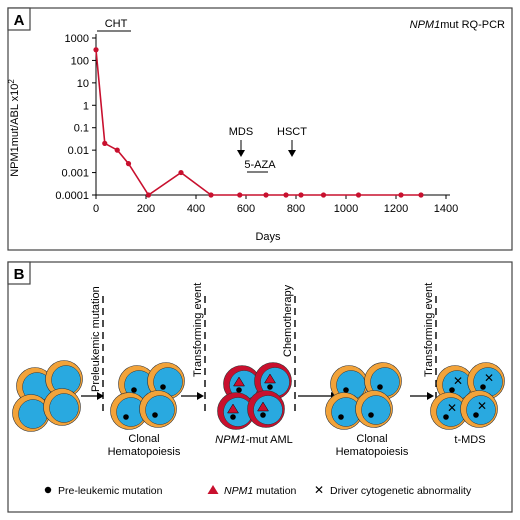  Describe the element at coordinates (288, 320) in the screenshot. I see `label-chemotherapy: Chemotherapy` at that location.